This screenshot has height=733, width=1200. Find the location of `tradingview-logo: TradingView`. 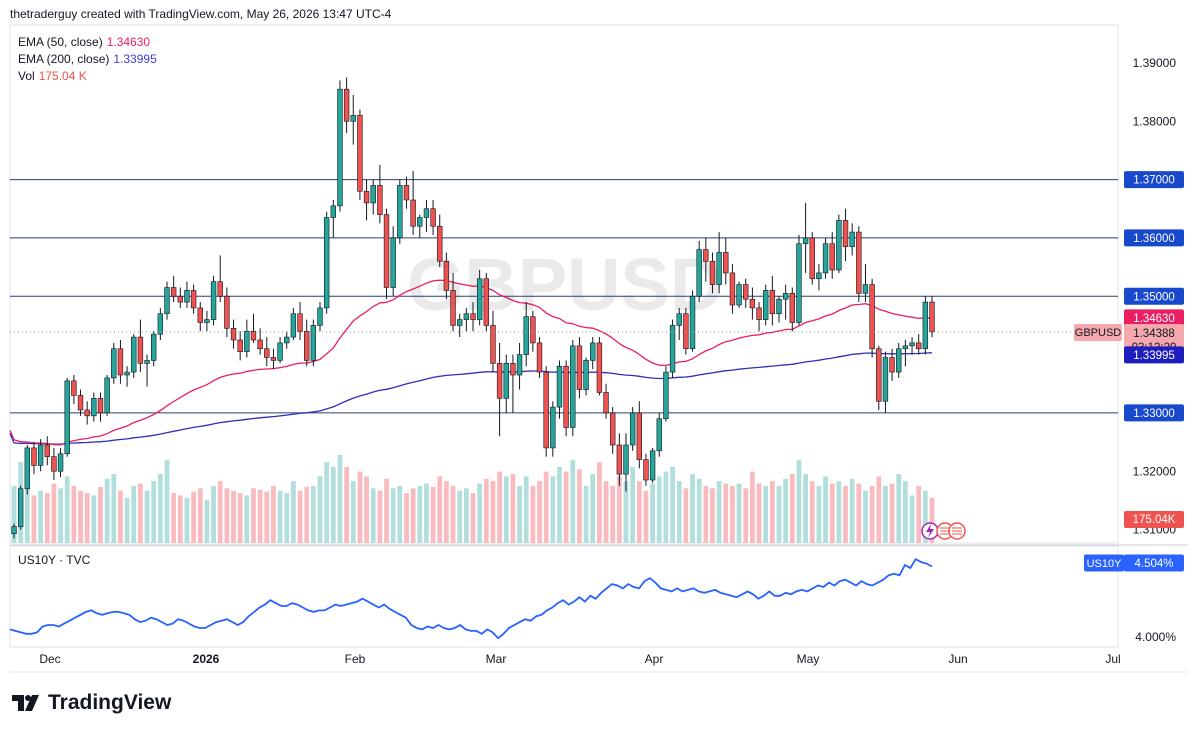

tradingview-logo: TradingView is located at coordinates (91, 703).